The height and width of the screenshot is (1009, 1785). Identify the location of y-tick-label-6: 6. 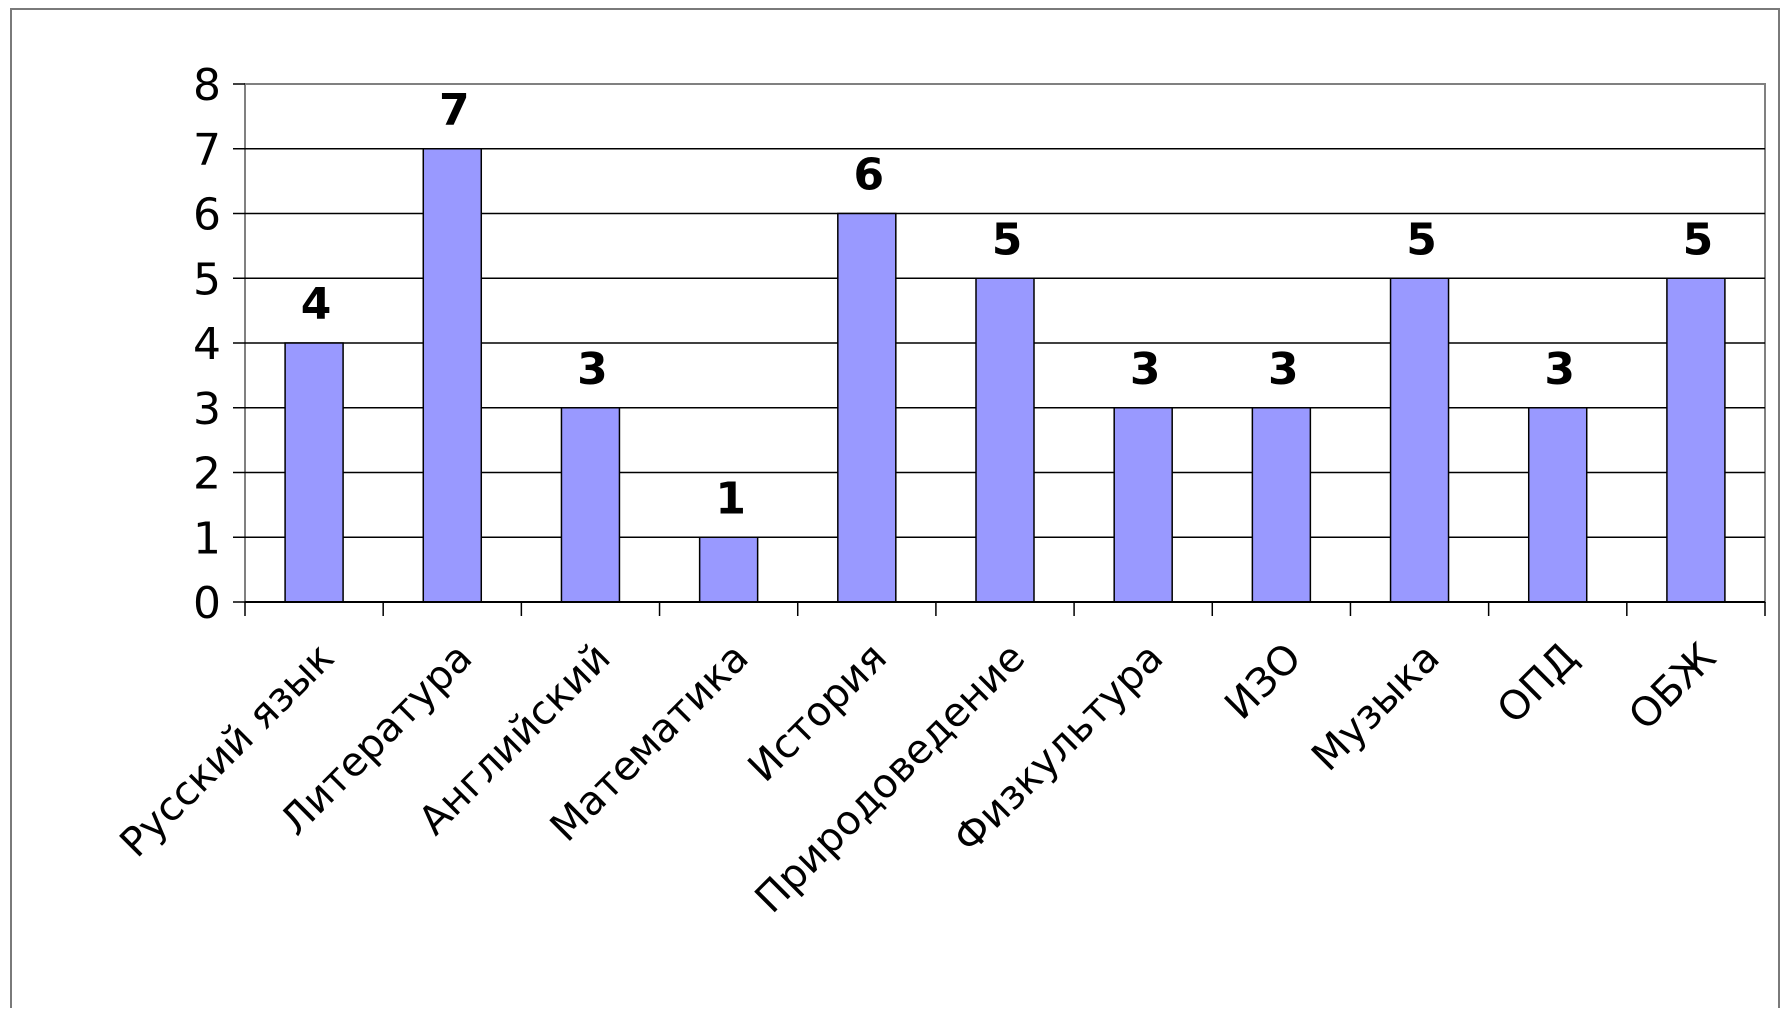
(207, 215).